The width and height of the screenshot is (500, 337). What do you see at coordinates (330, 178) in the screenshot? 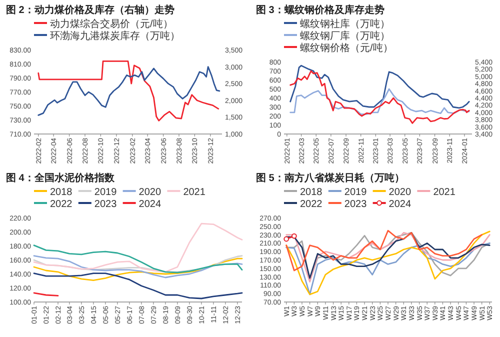
I see `chart-title: 图 5：南方八省煤炭日耗（万吨）` at bounding box center [330, 178].